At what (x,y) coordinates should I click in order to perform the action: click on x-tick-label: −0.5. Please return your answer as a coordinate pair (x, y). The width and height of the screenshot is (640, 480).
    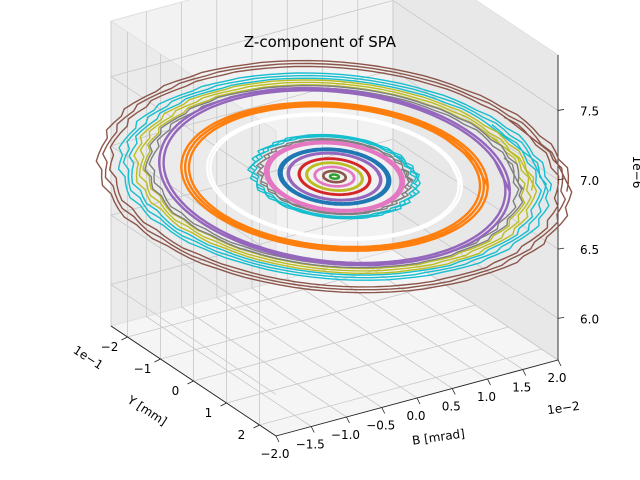
    Looking at the image, I should click on (380, 426).